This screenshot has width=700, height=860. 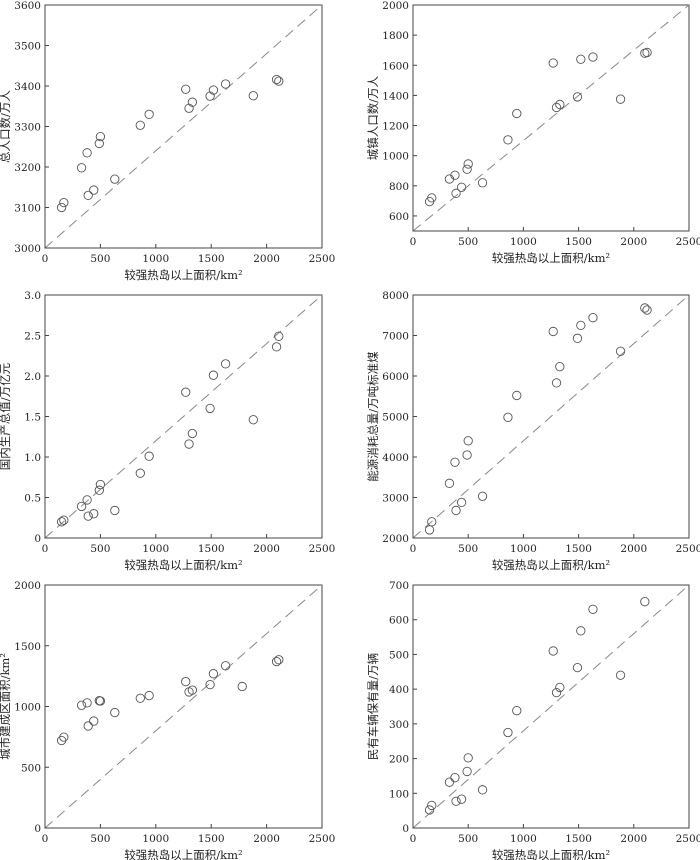 I want to click on y-tick-label: 500, so click(x=399, y=655).